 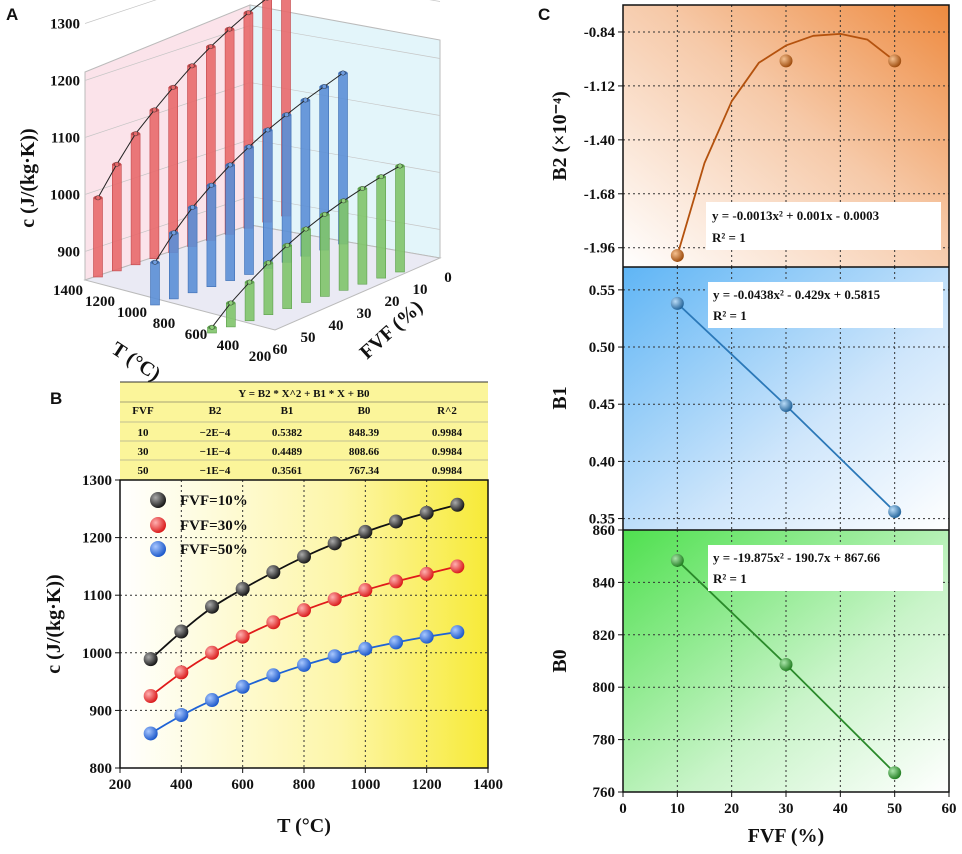 I want to click on table-cell: −2E−4, so click(x=215, y=433).